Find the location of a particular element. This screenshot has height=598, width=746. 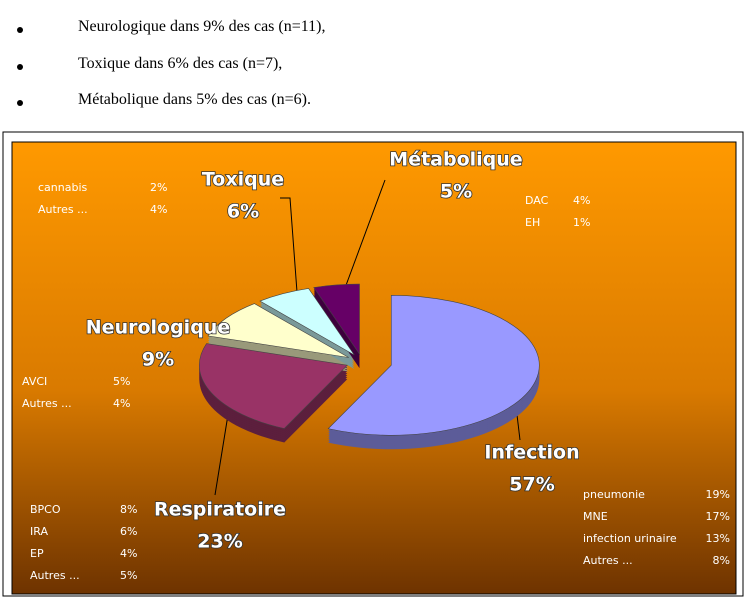

slice-label: Neurologique is located at coordinates (158, 328).